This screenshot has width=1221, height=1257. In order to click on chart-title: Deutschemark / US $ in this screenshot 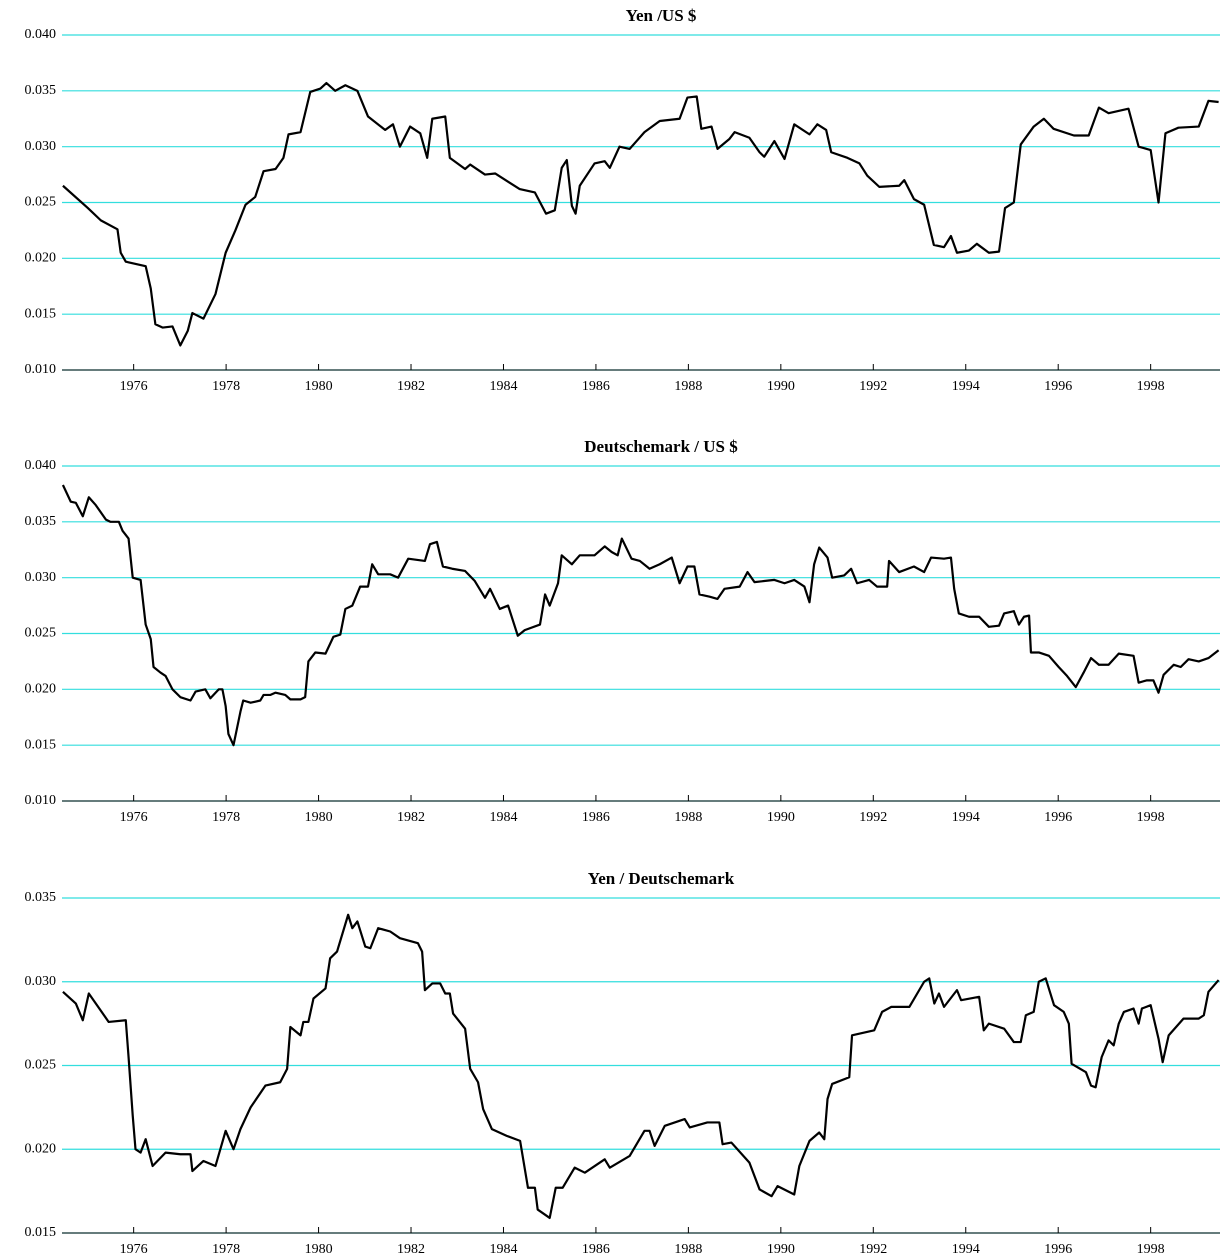, I will do `click(661, 446)`.